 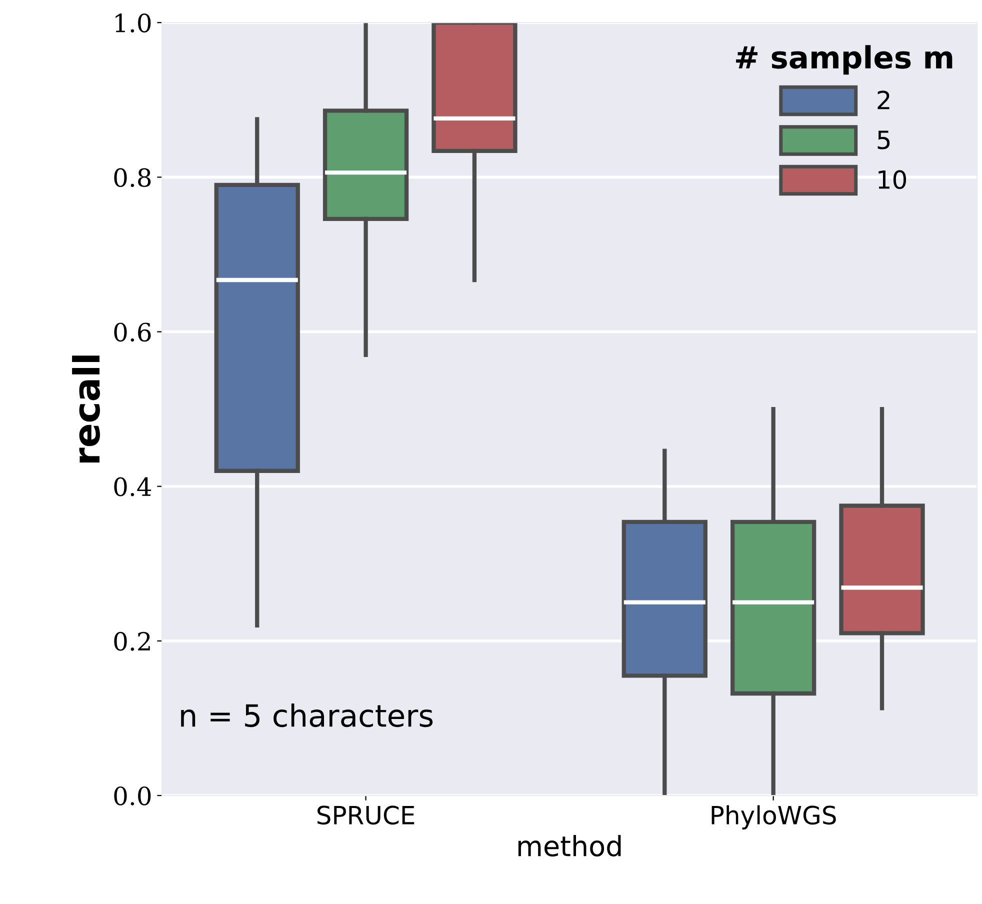 I want to click on legend-label: 10, so click(x=892, y=180).